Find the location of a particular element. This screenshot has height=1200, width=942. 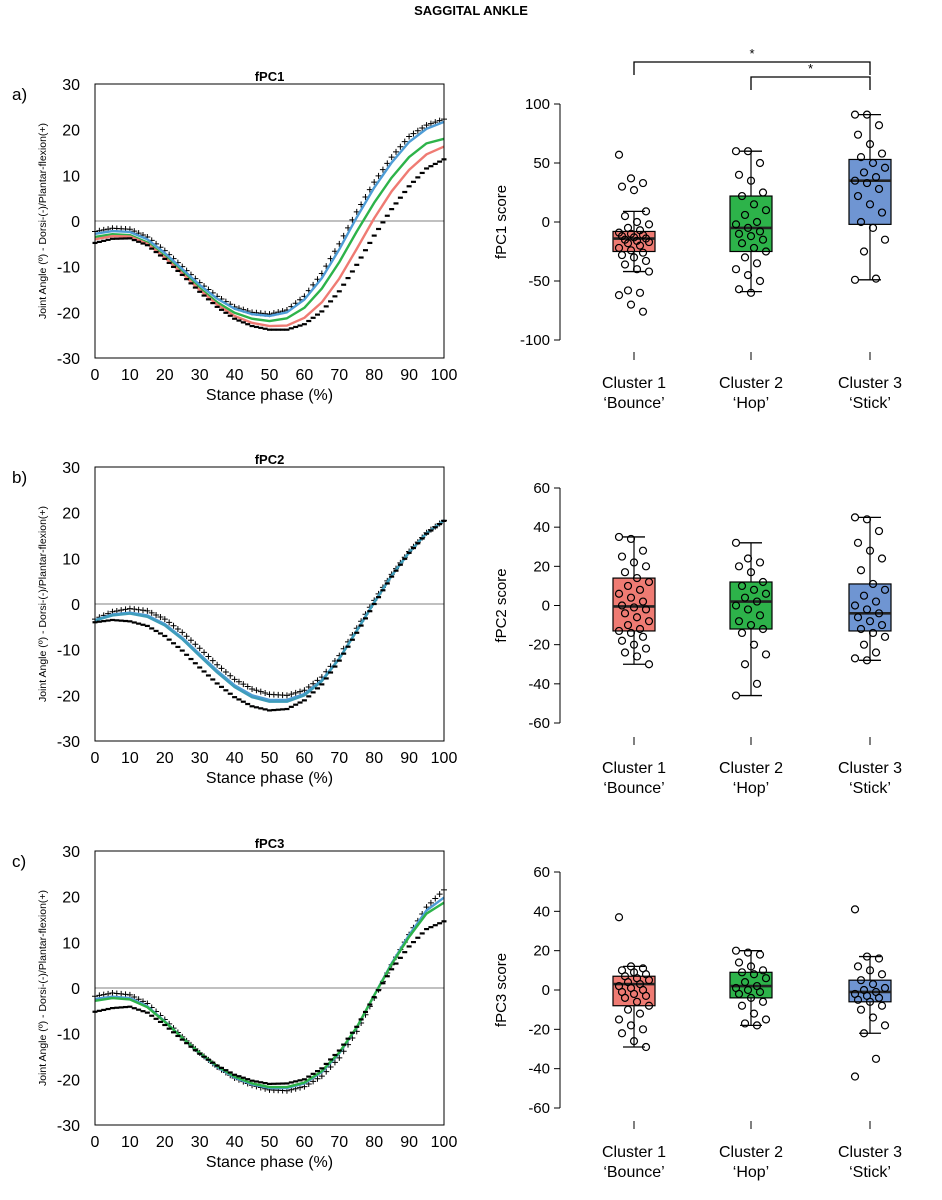

x-tick-label: 30 is located at coordinates (200, 1142).